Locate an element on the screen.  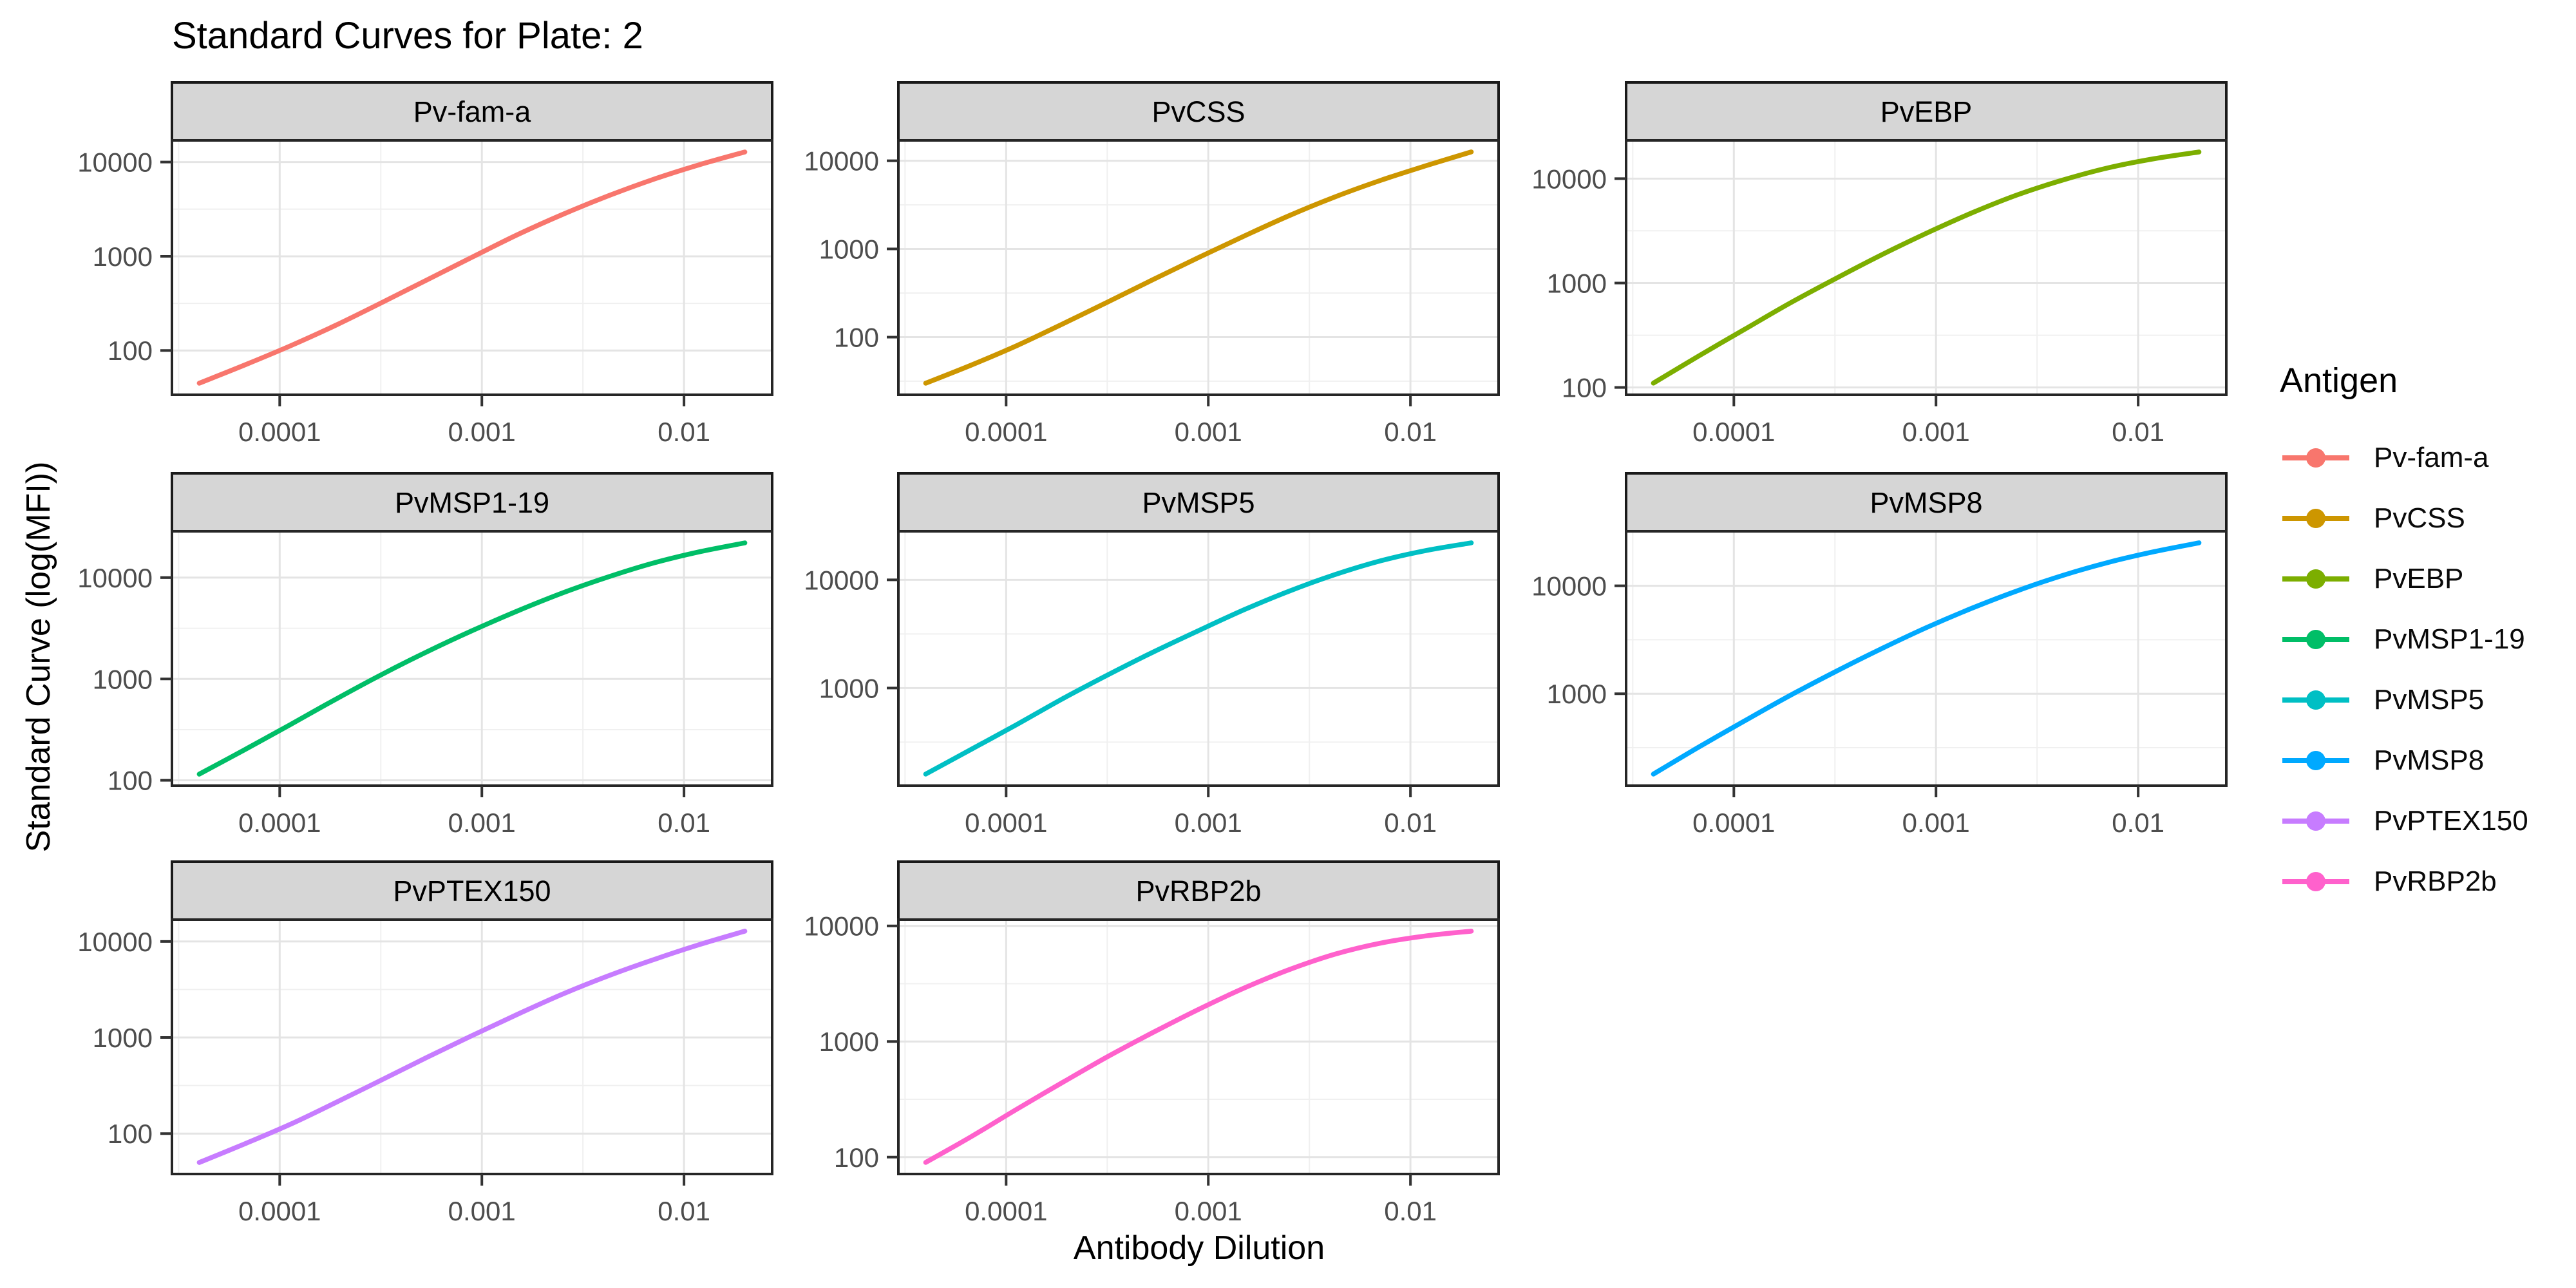
standard-curve-PvRBP2b is located at coordinates (1198, 1047).